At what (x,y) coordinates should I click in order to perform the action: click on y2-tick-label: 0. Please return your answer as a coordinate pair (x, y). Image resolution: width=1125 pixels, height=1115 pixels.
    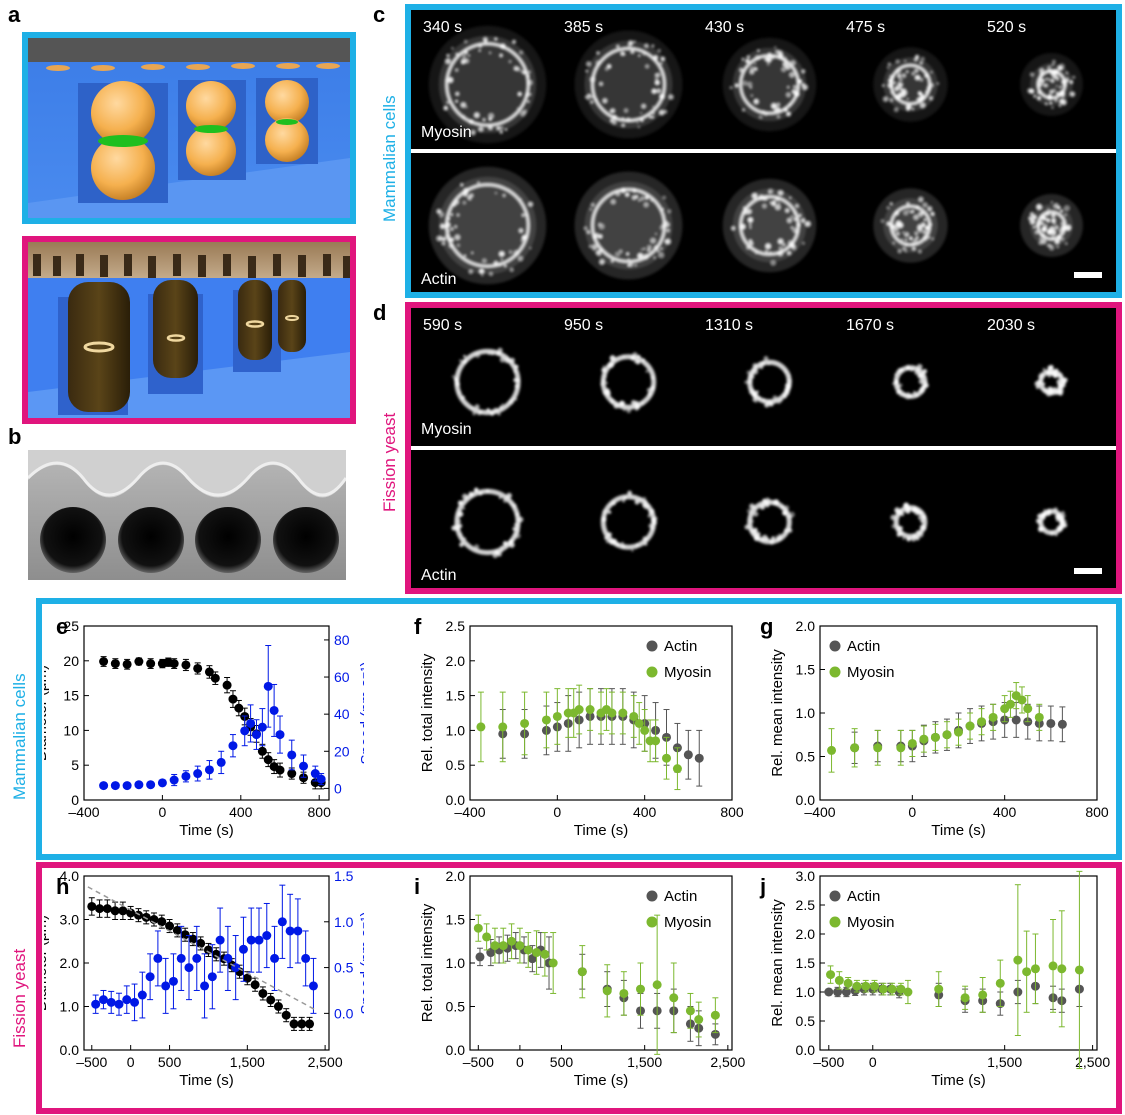
    Looking at the image, I should click on (338, 788).